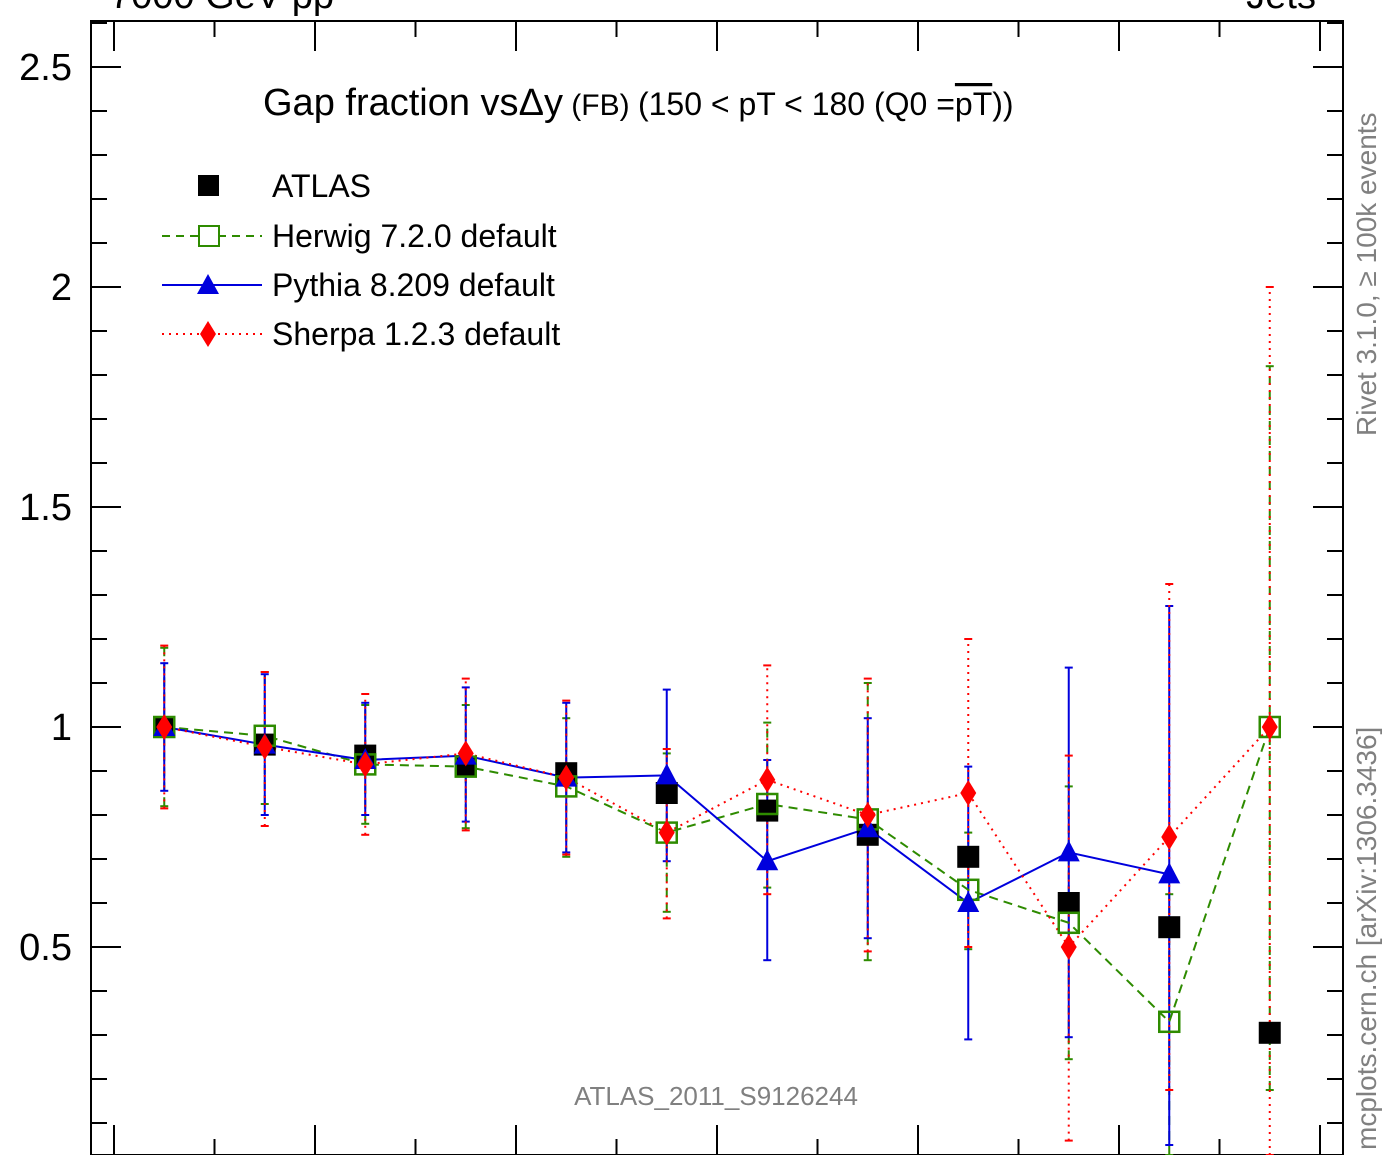  Describe the element at coordinates (414, 236) in the screenshot. I see `legend-label-herwig: Herwig 7.2.0 default` at that location.